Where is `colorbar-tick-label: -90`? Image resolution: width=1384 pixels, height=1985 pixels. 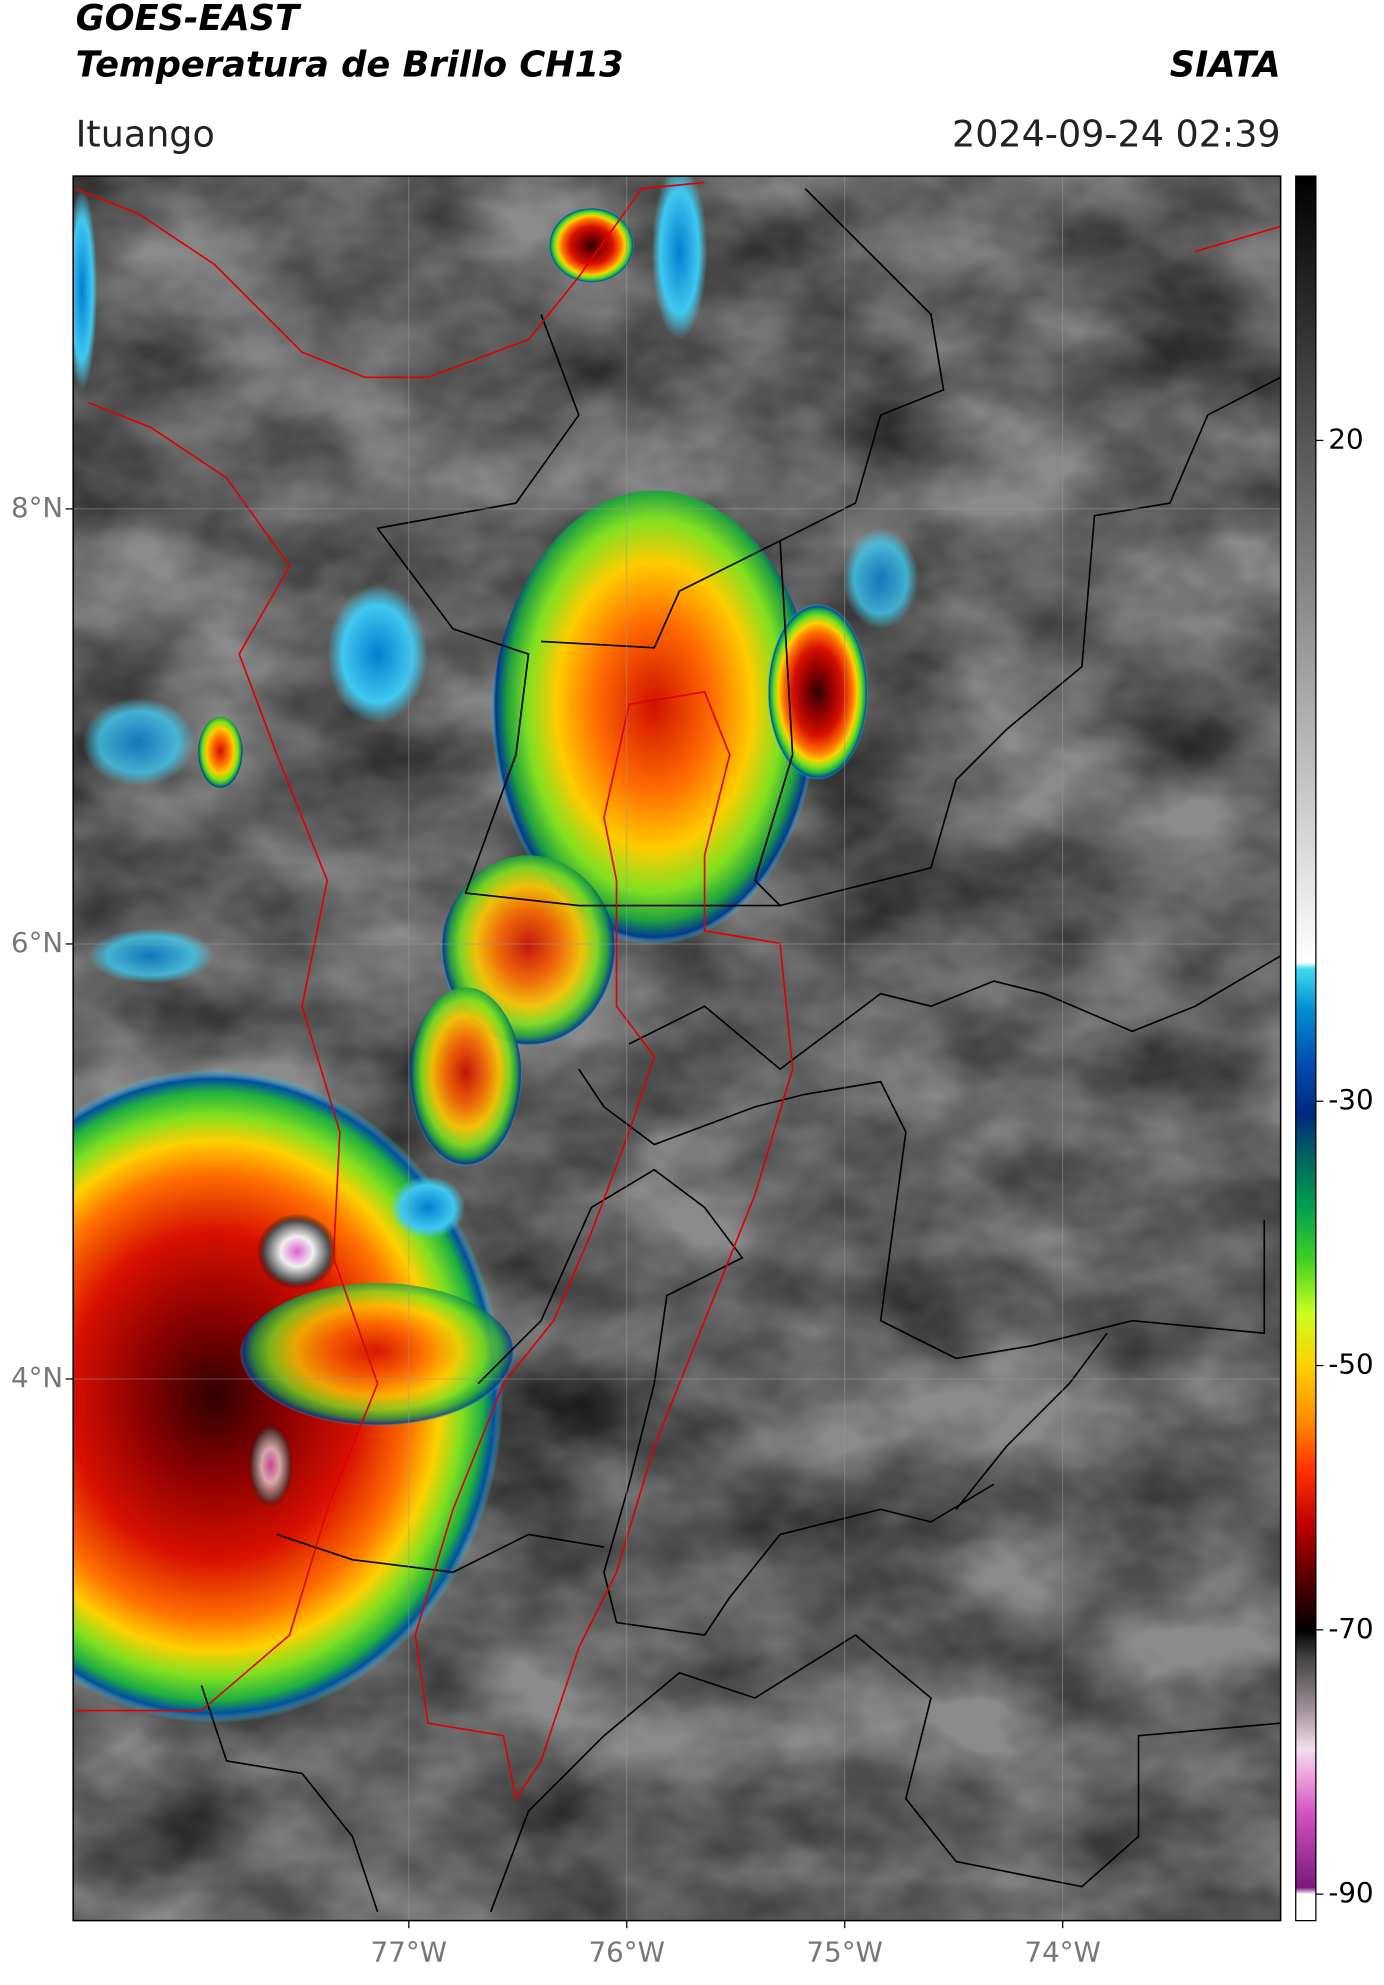 colorbar-tick-label: -90 is located at coordinates (1350, 1892).